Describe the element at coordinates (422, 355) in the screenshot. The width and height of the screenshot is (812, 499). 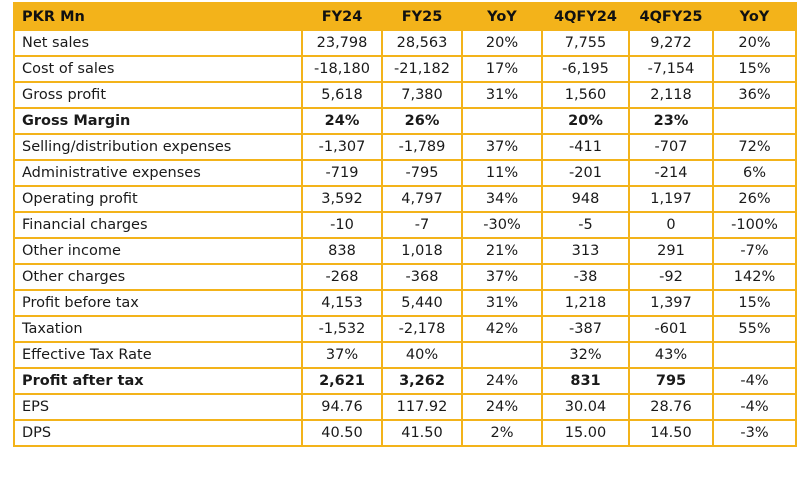
I see `cell-fy25: 40%` at that location.